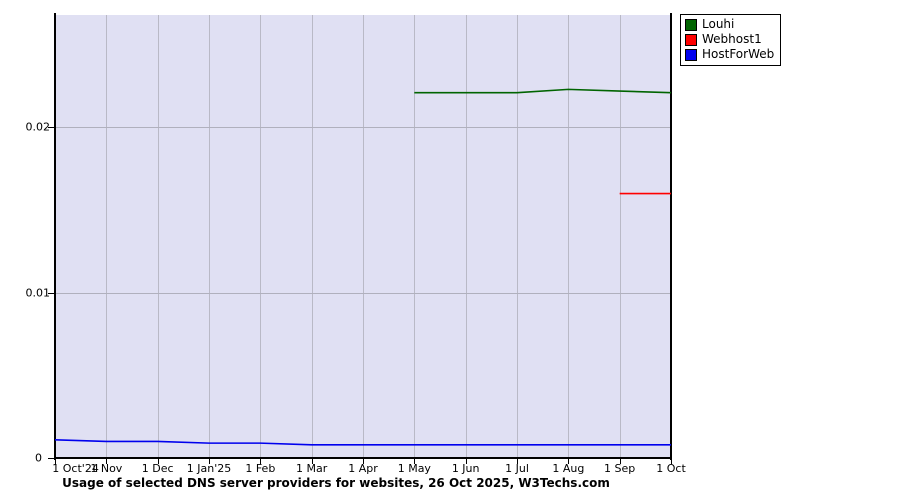 This screenshot has width=900, height=500. Describe the element at coordinates (691, 24) in the screenshot. I see `legend-swatch-louhi` at that location.